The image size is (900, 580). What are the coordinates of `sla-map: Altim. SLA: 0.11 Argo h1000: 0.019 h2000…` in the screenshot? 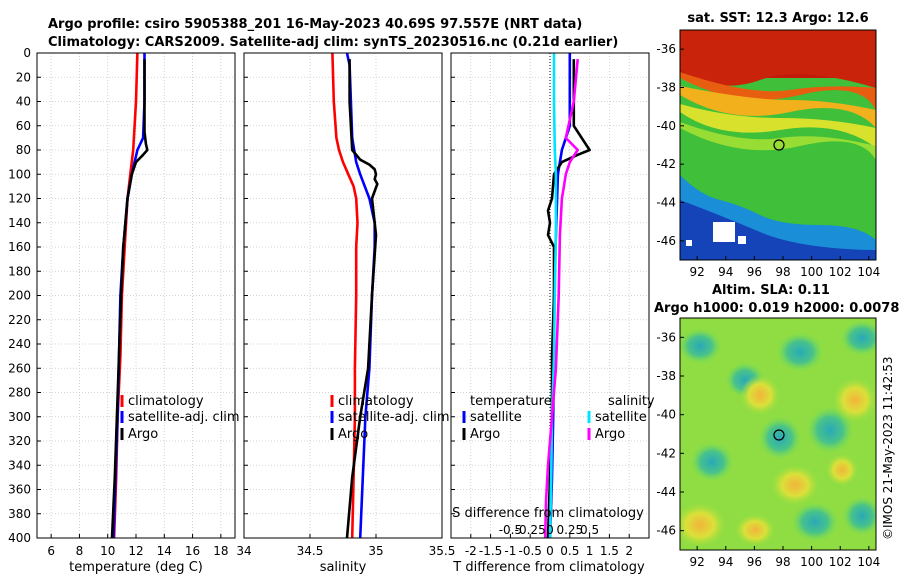 It's located at (776, 426).